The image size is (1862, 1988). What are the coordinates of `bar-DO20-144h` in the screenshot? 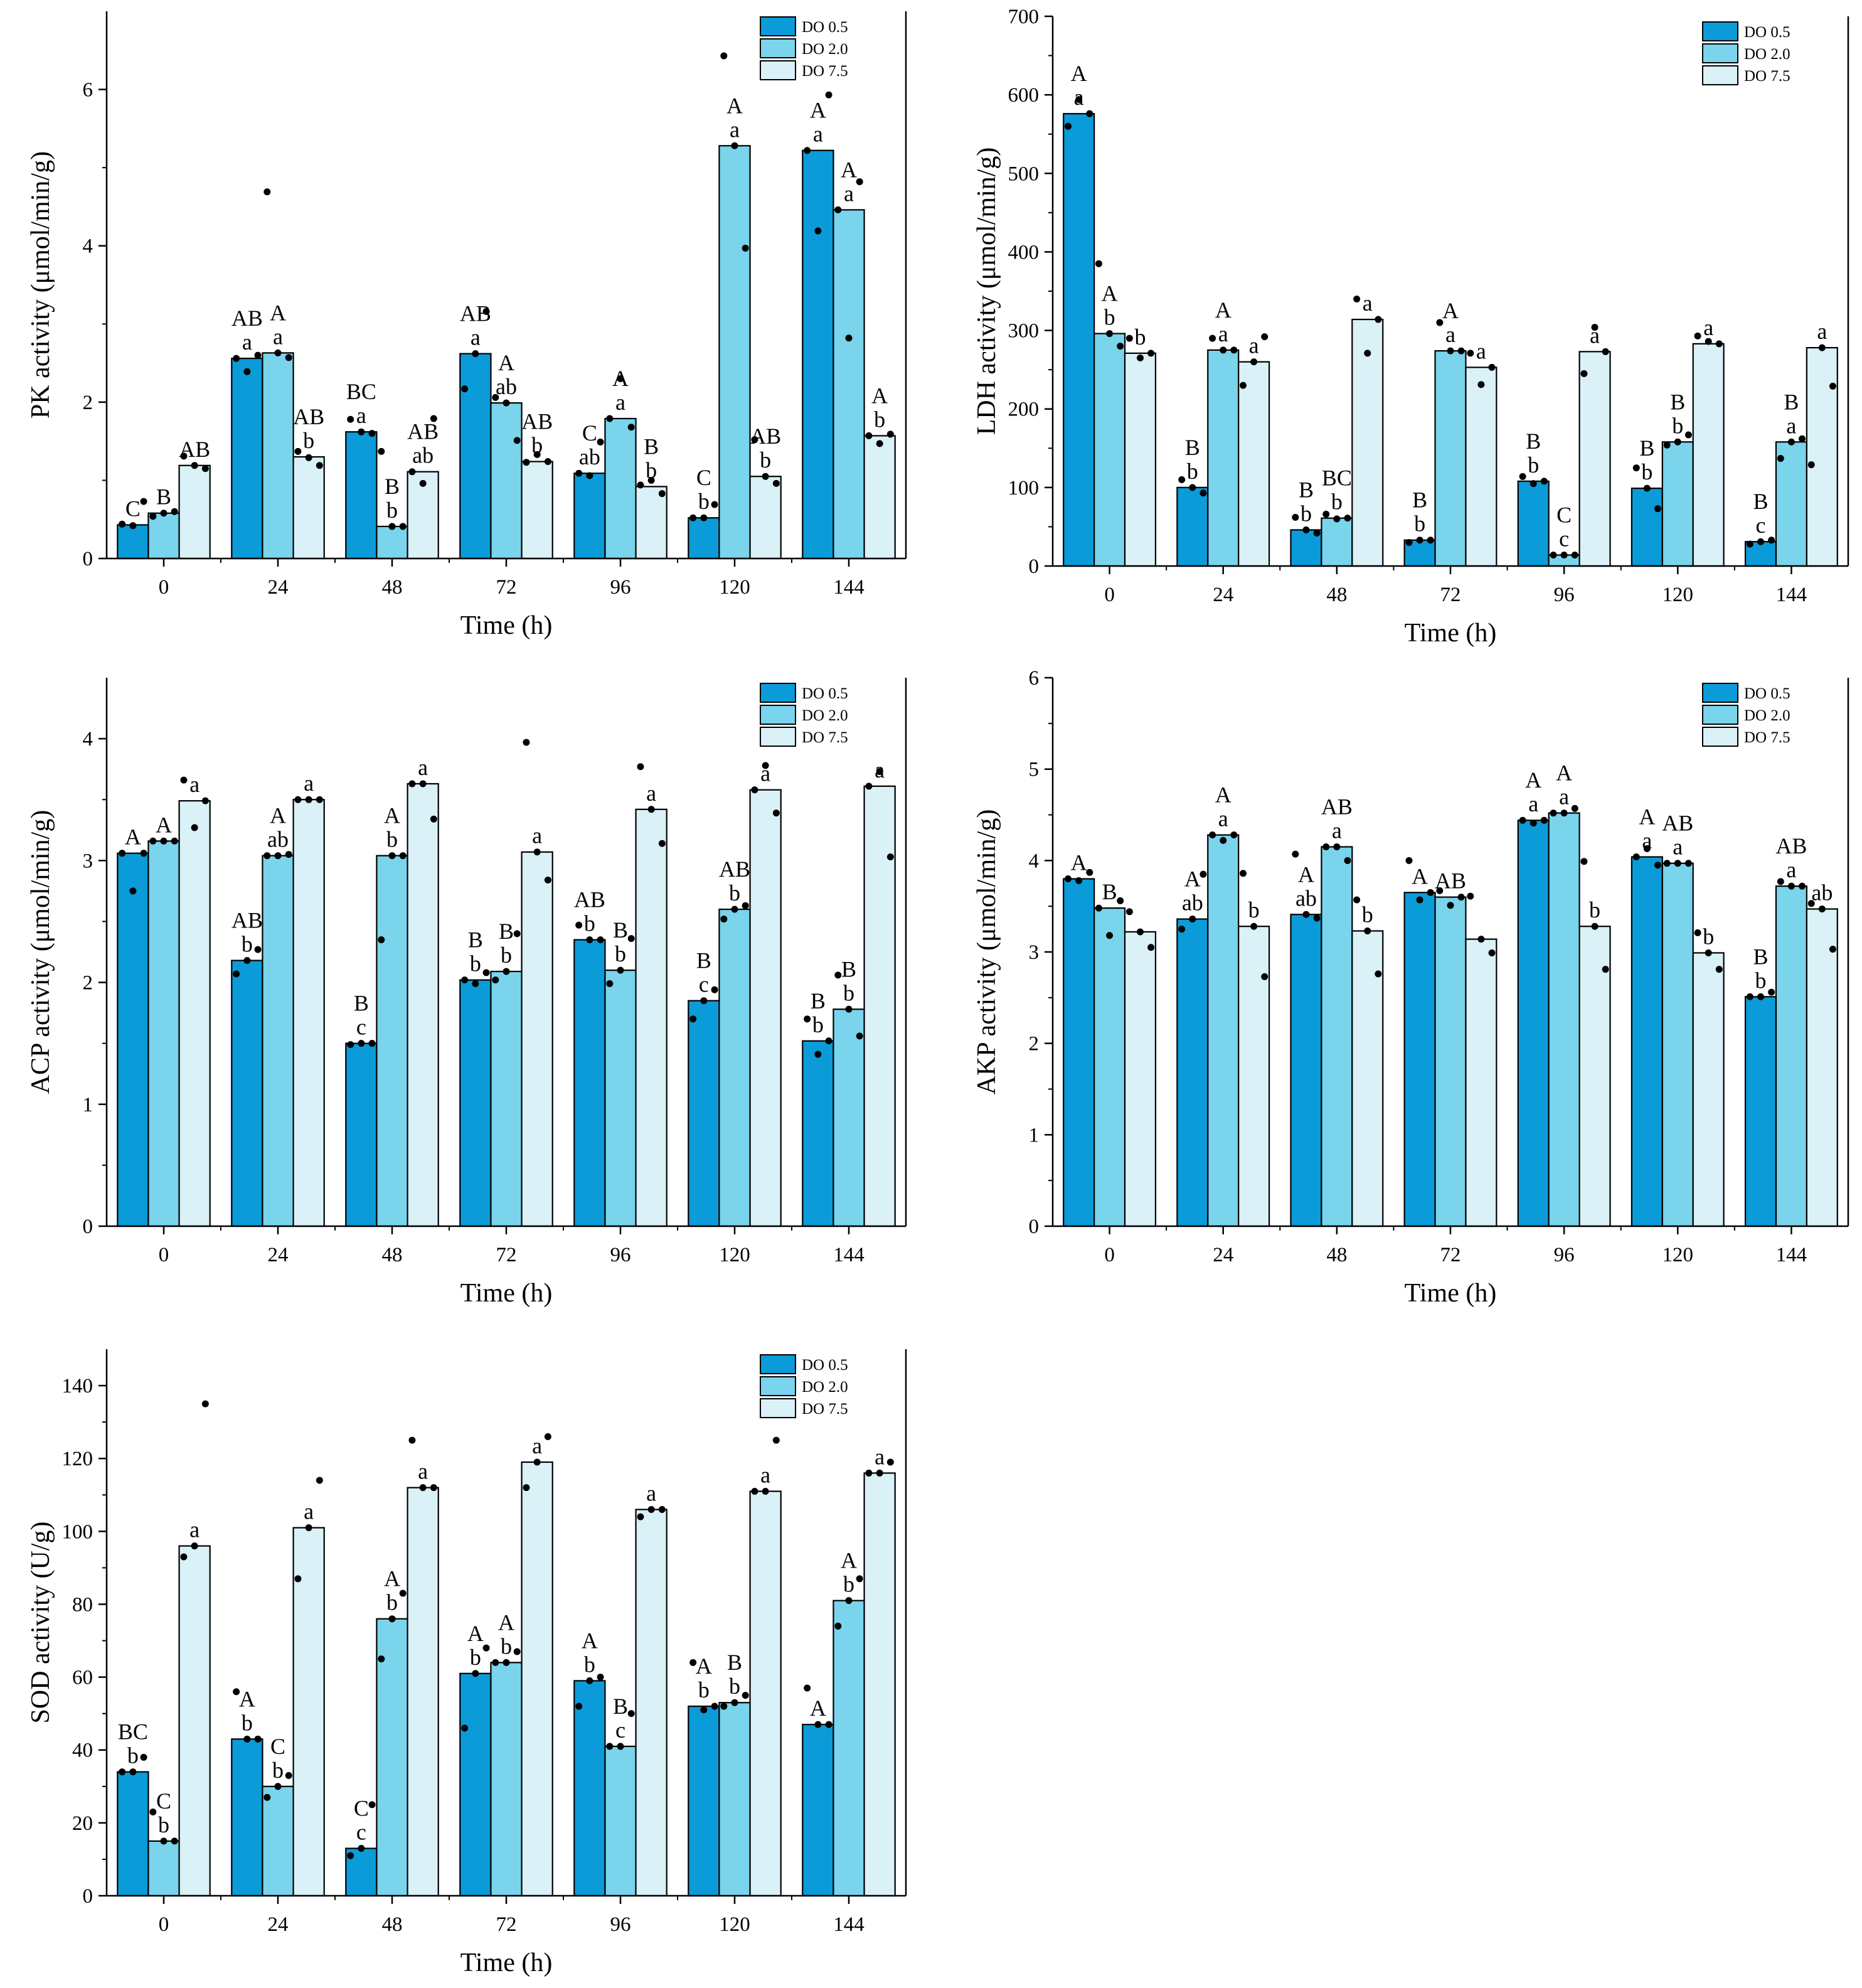 It's located at (849, 1117).